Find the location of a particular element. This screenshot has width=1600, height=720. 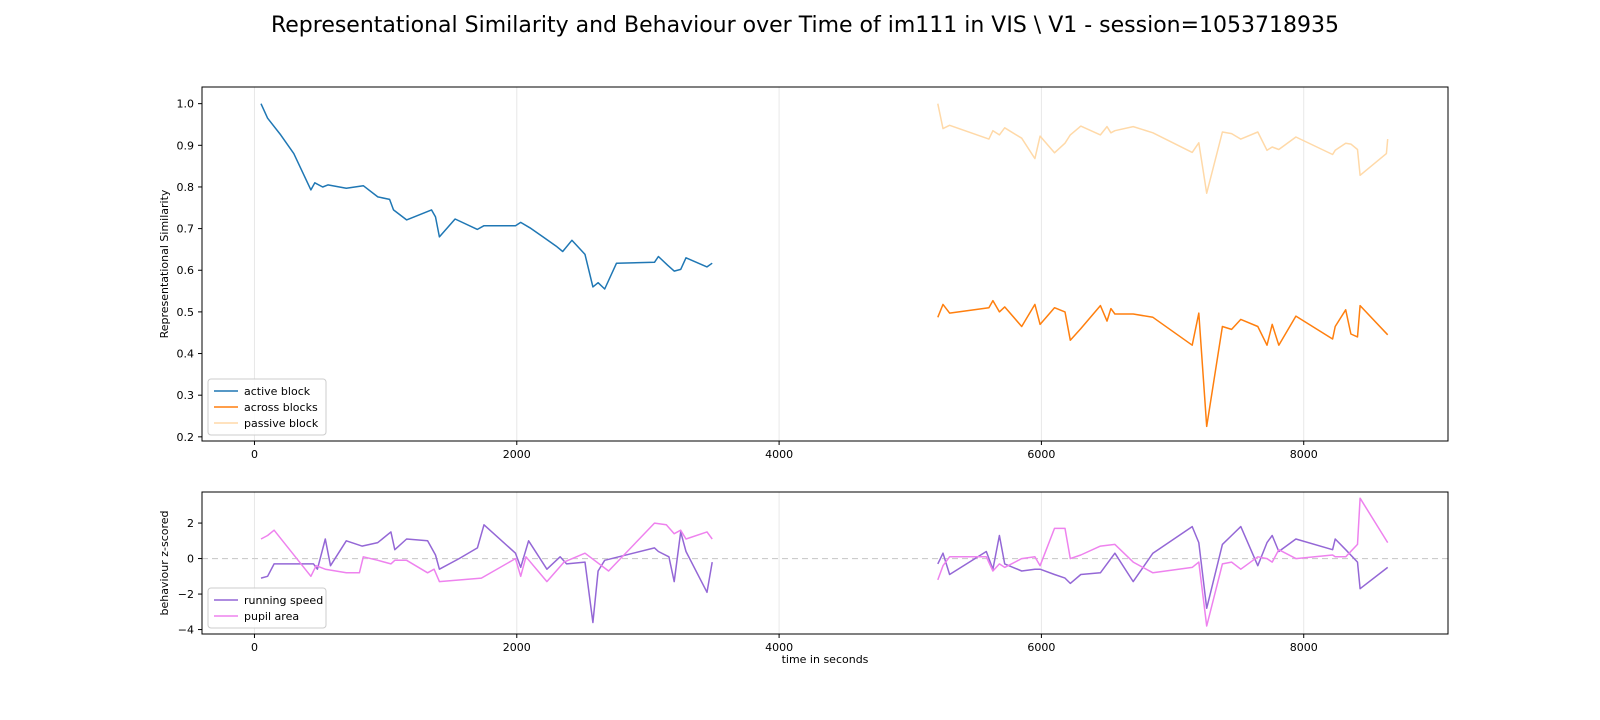

legend: active block across blocks passive block is located at coordinates (267, 407).